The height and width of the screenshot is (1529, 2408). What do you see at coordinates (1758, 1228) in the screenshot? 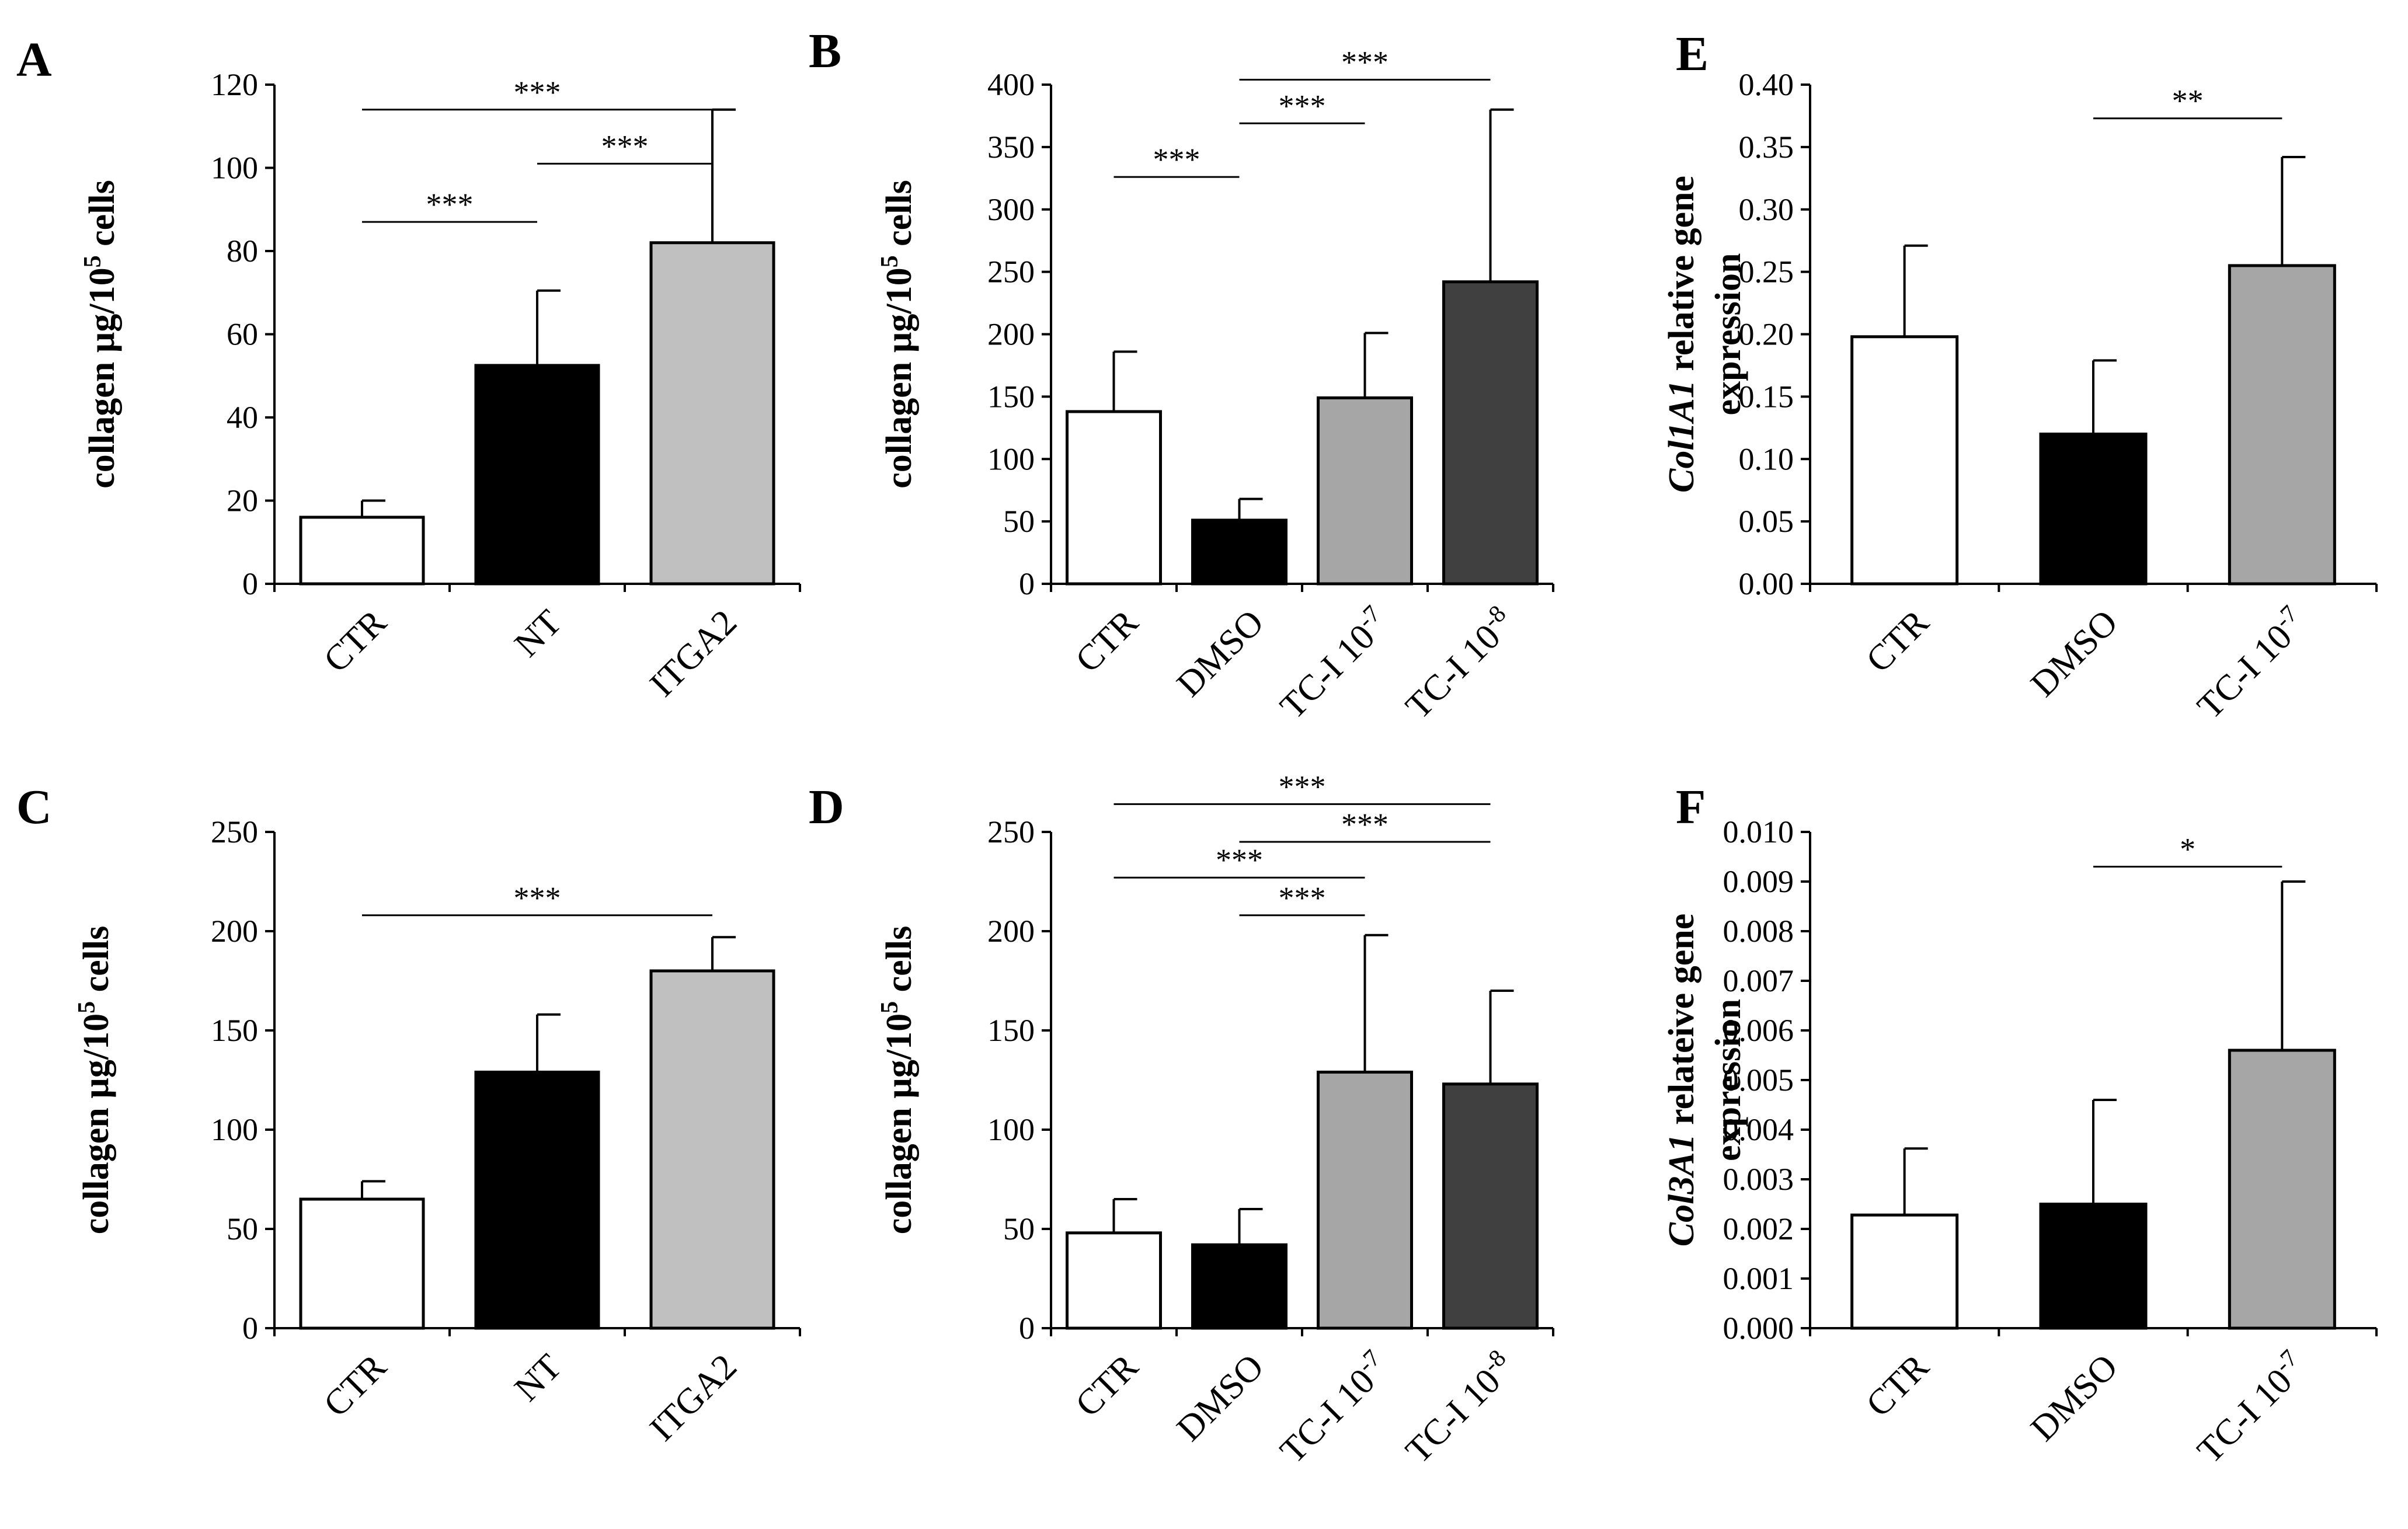
I see `y-tick-label: 0.002` at bounding box center [1758, 1228].